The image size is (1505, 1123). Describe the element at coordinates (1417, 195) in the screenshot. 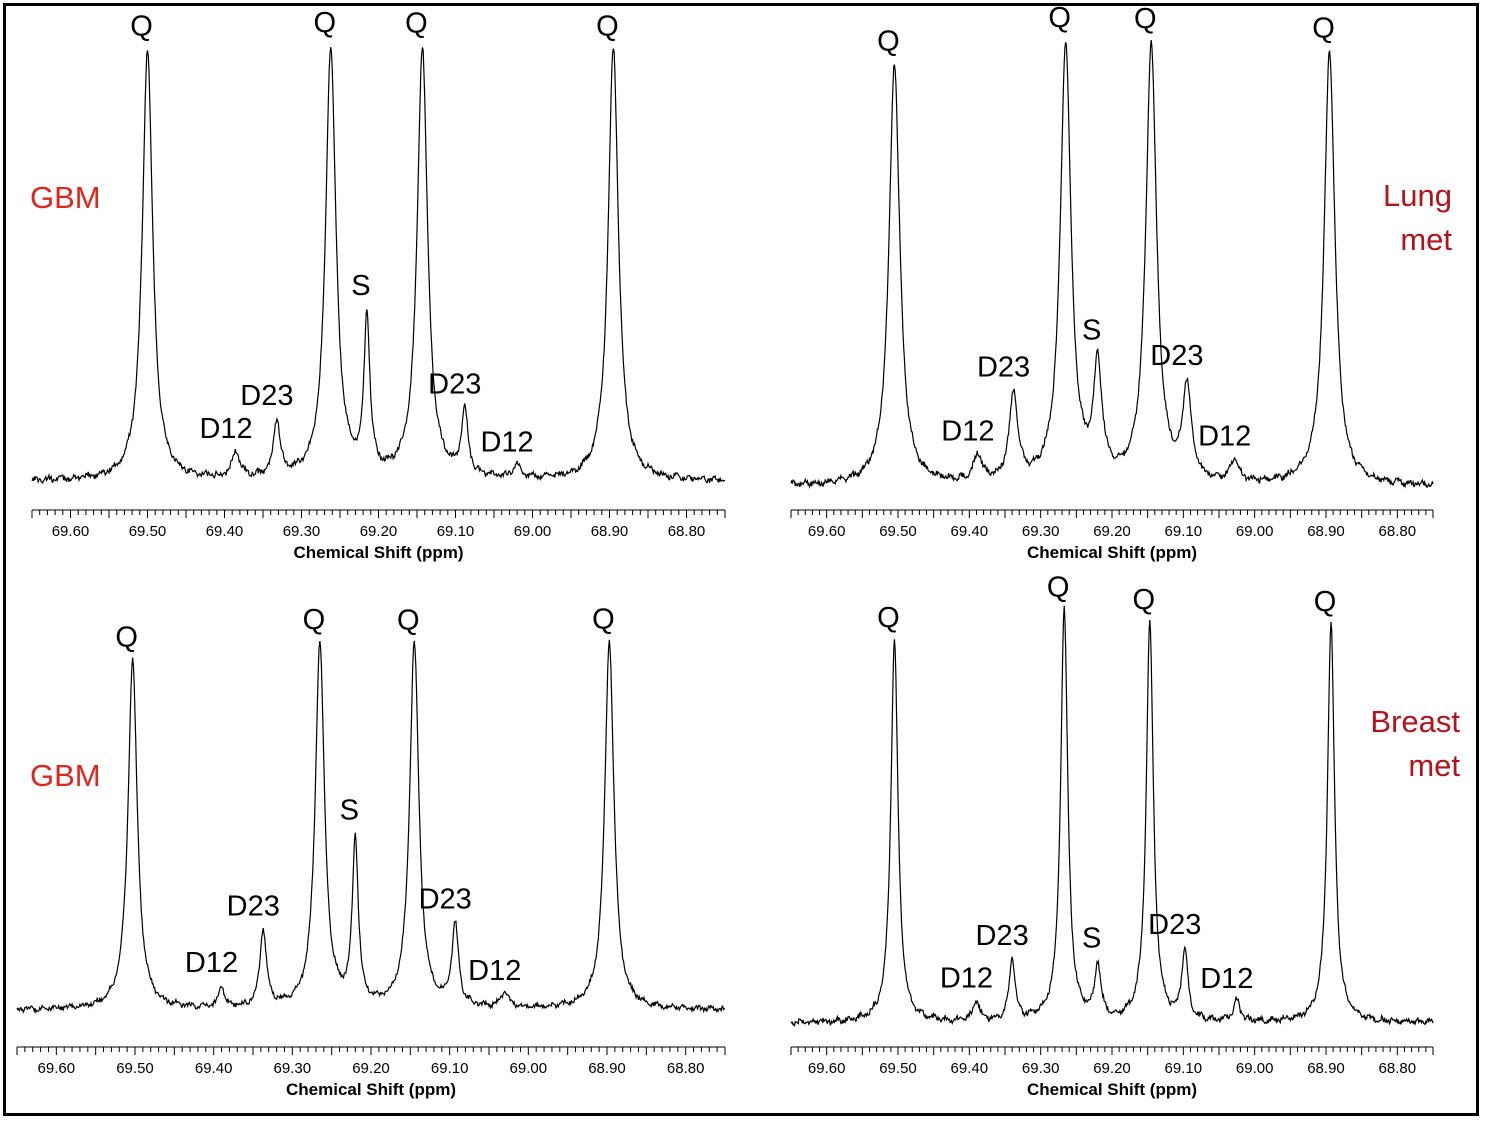

I see `sample-label-line: Lung` at that location.